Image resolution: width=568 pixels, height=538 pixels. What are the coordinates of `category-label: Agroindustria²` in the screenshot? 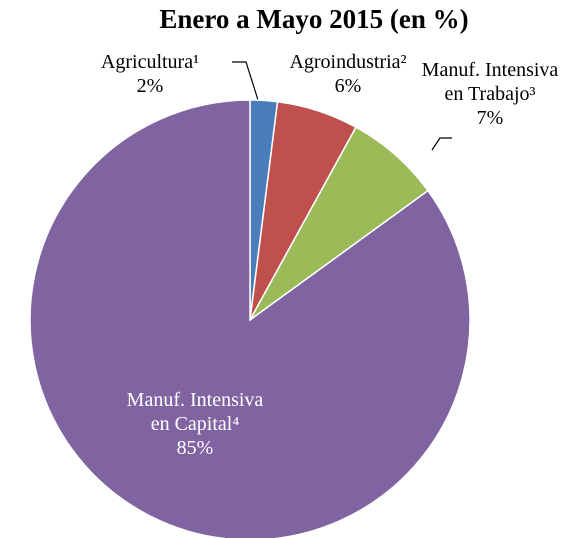 It's located at (348, 62).